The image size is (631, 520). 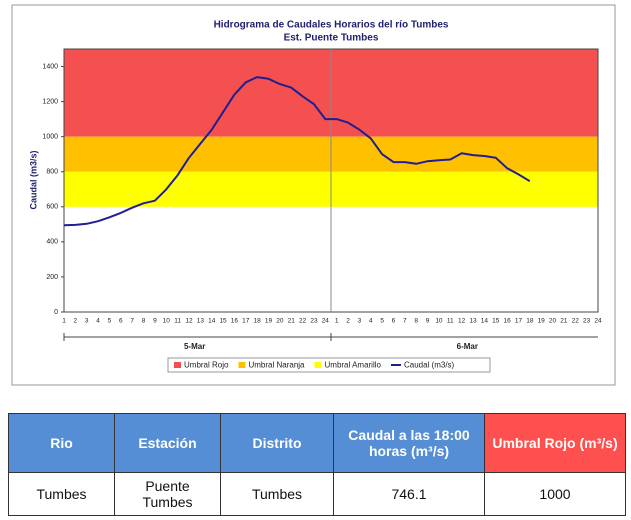 What do you see at coordinates (409, 494) in the screenshot?
I see `cell: 746.1` at bounding box center [409, 494].